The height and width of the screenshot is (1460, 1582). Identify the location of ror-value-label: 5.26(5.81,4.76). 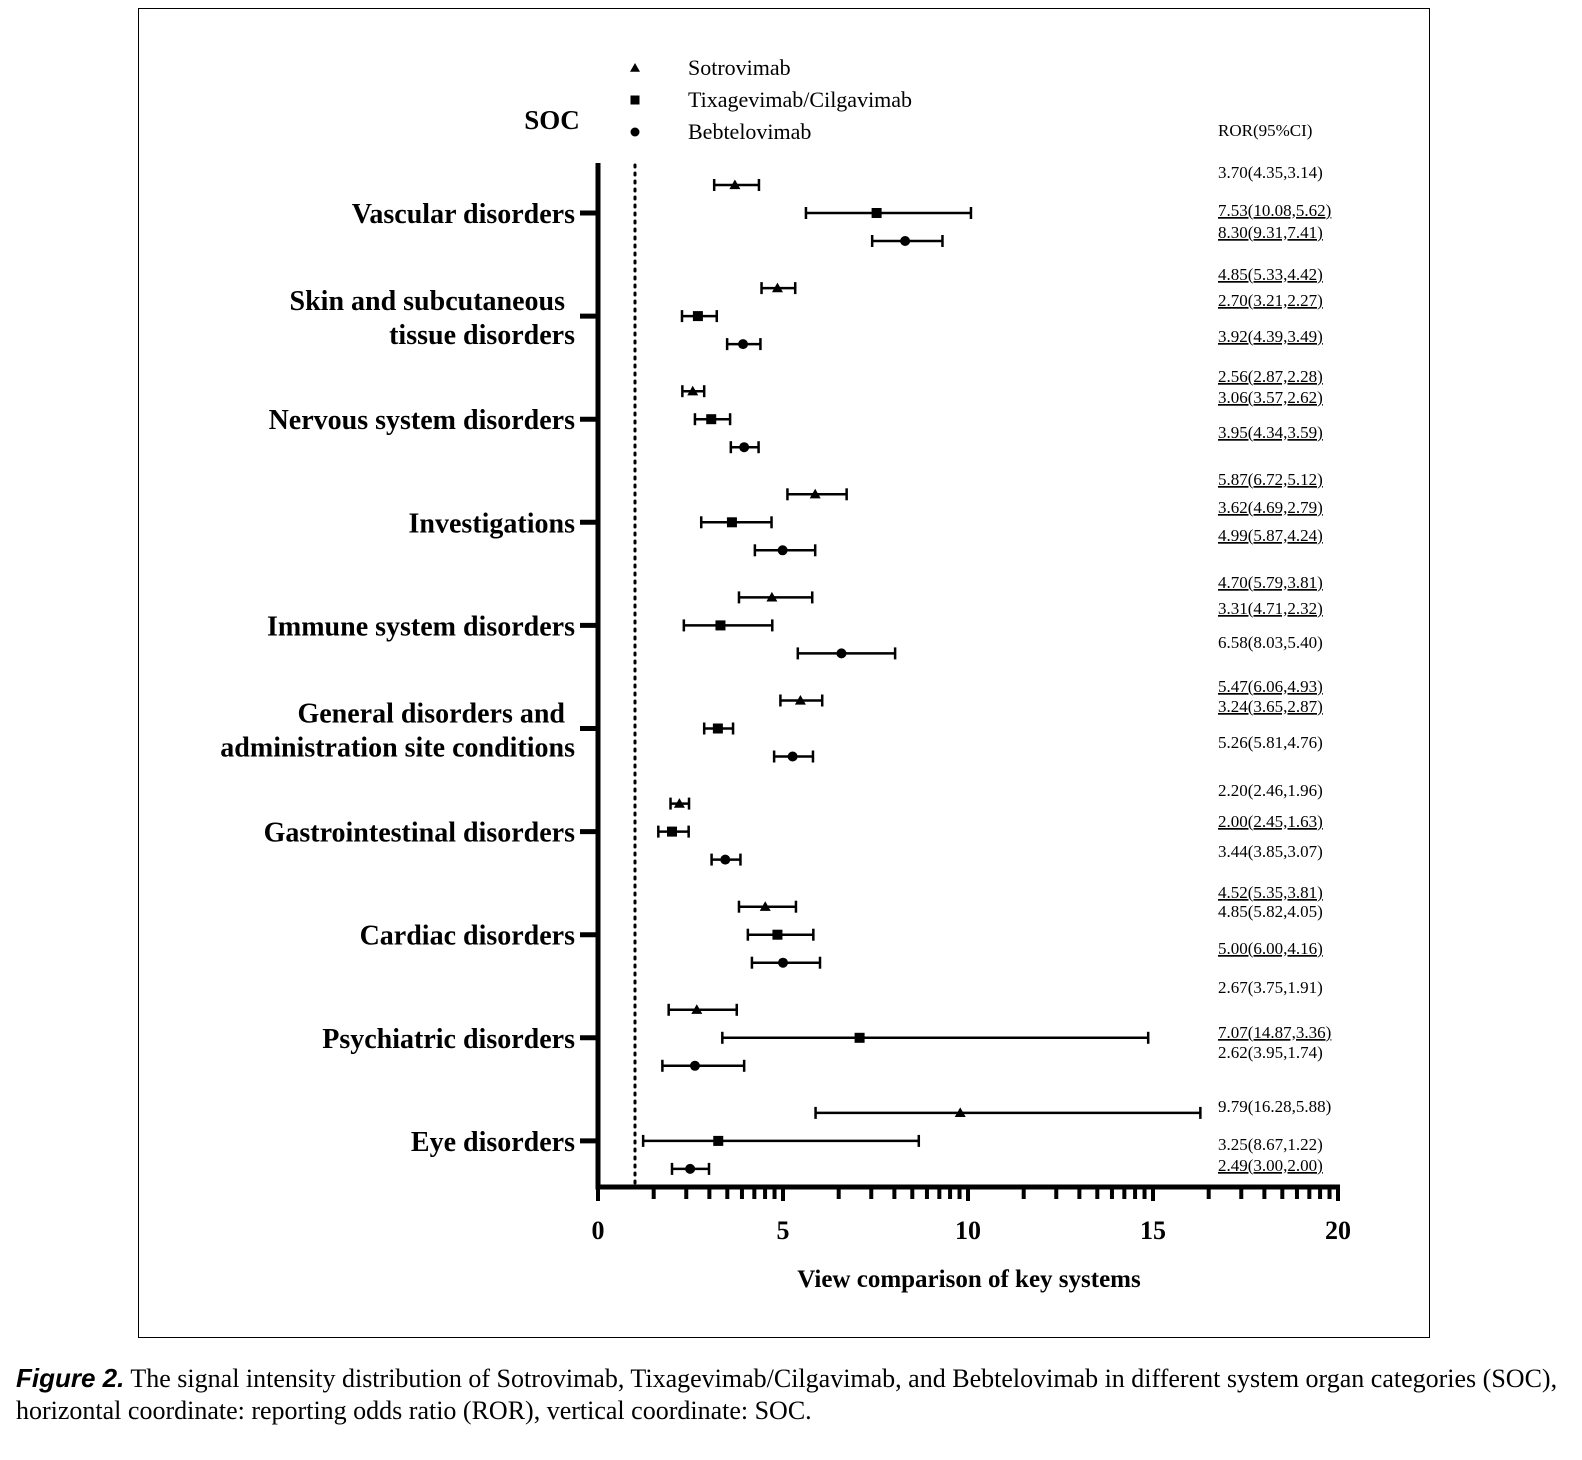
(1270, 742).